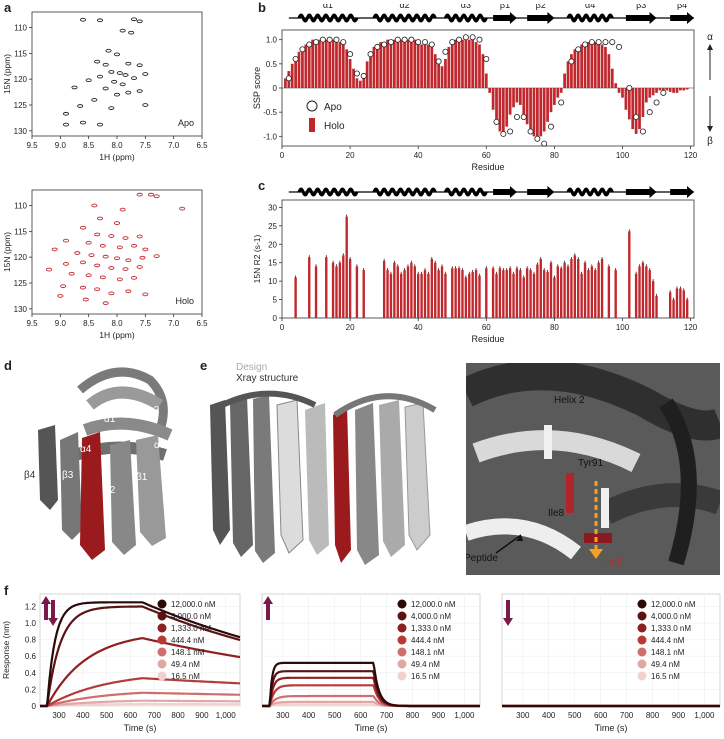 The width and height of the screenshot is (724, 739). Describe the element at coordinates (7, 252) in the screenshot. I see `y-axis-label: 15N (ppm)` at that location.